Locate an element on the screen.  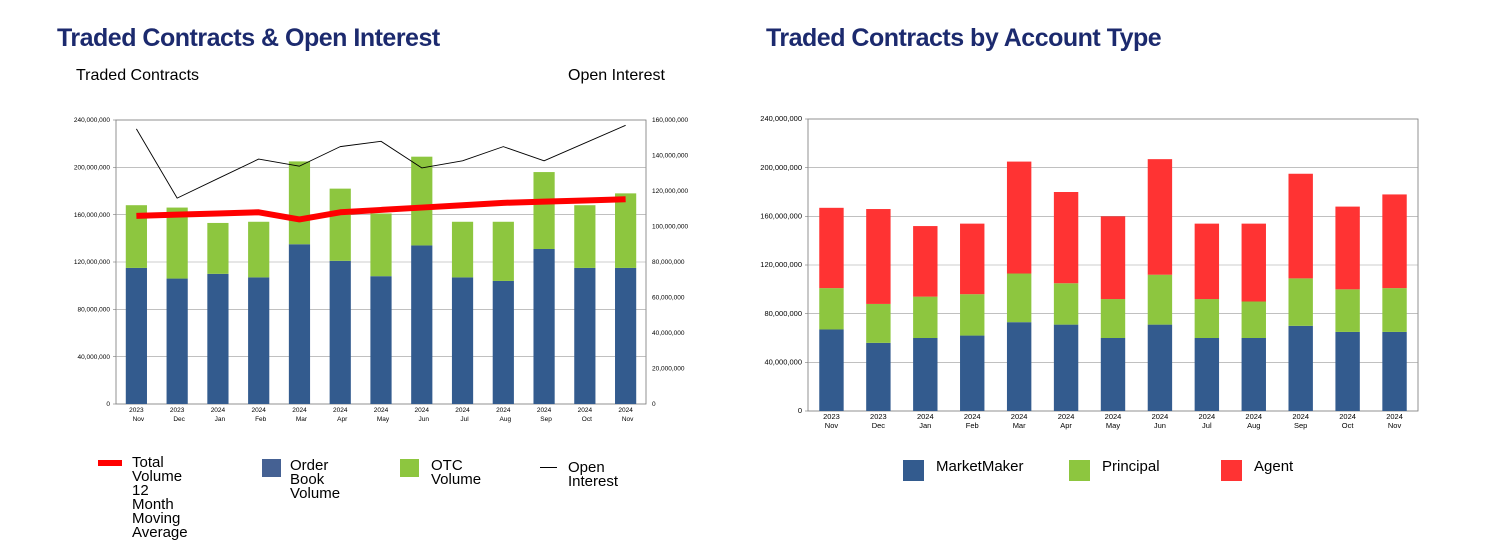
x-tick-month: Dec is located at coordinates (179, 419).